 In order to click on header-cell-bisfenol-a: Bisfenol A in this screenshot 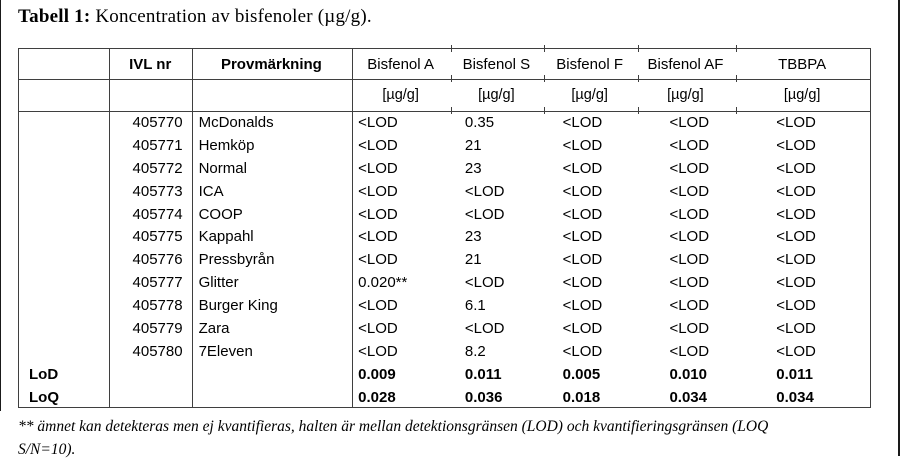, I will do `click(400, 64)`.